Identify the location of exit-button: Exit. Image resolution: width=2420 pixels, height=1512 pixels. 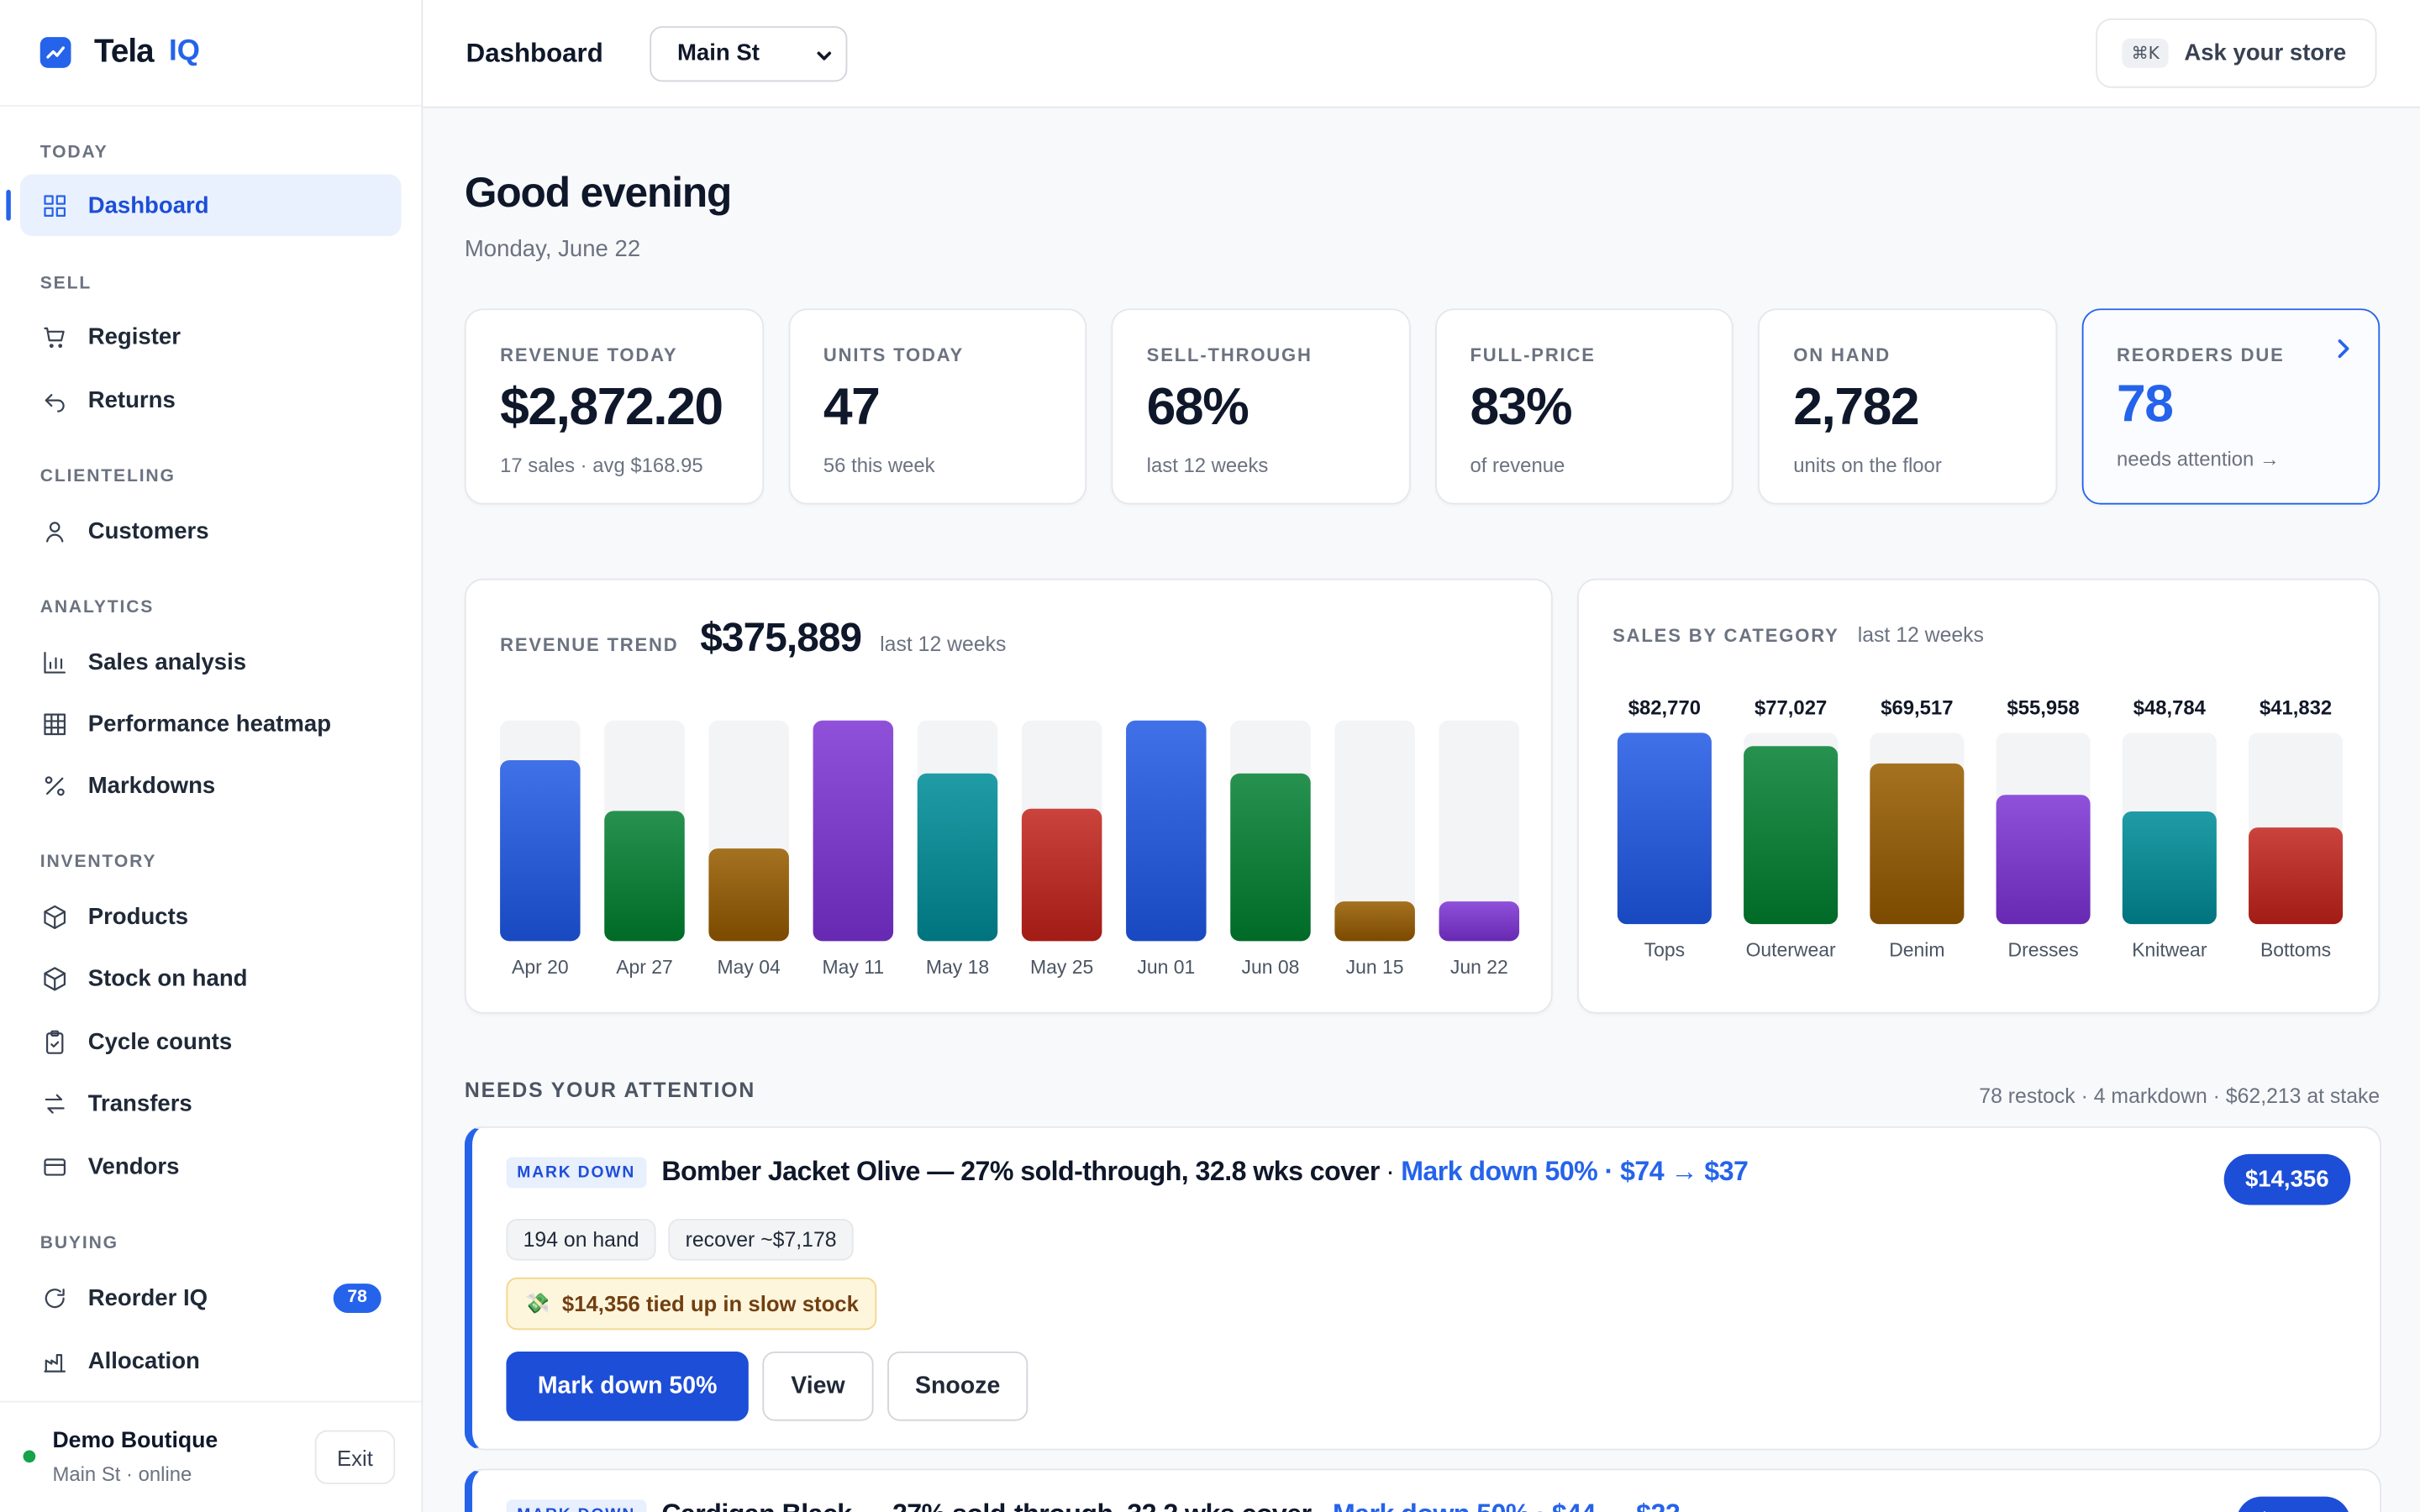
(355, 1457).